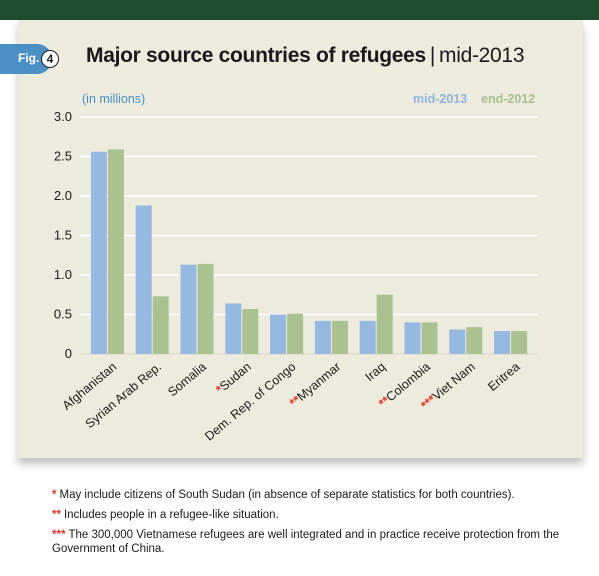 The height and width of the screenshot is (576, 599). What do you see at coordinates (56, 515) in the screenshot?
I see `footnote-stars: **` at bounding box center [56, 515].